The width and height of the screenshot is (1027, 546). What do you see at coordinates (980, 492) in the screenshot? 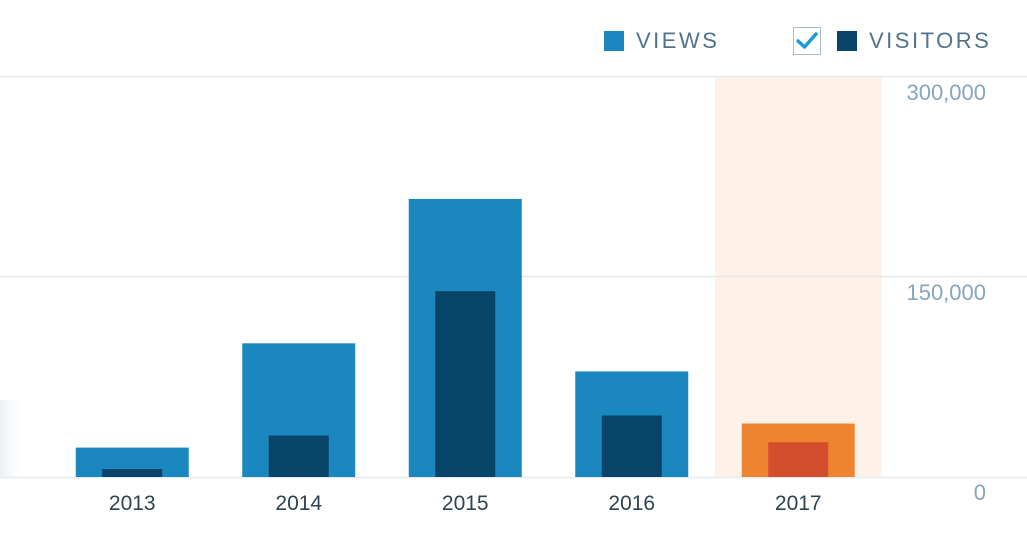
I see `y-tick-label: 0` at bounding box center [980, 492].